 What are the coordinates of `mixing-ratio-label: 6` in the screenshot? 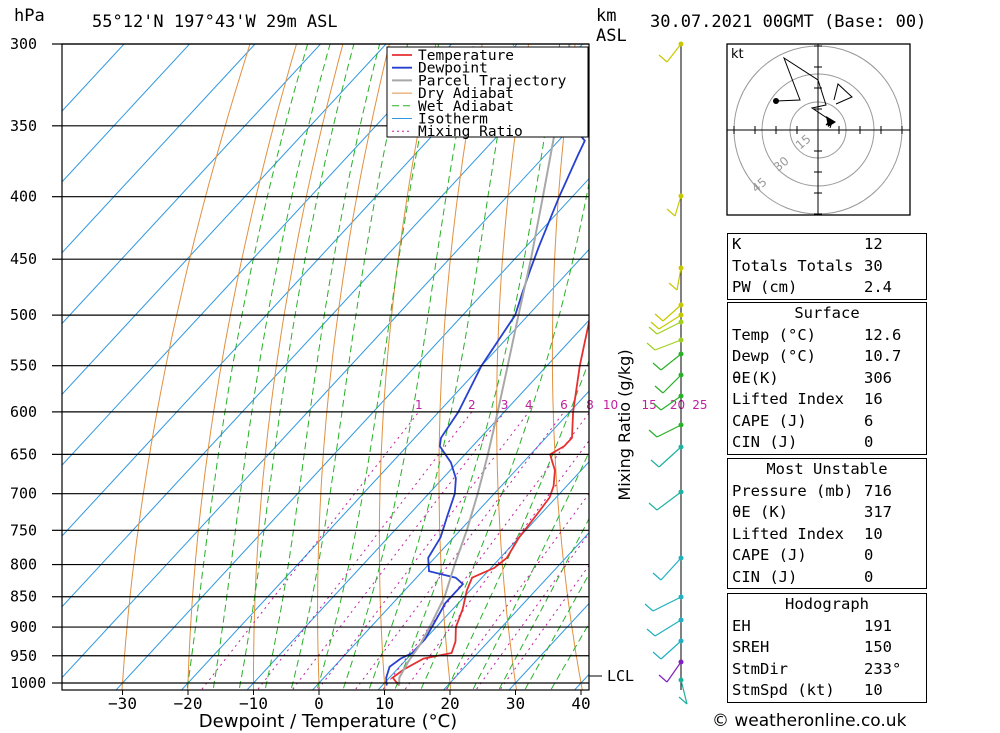 It's located at (564, 405).